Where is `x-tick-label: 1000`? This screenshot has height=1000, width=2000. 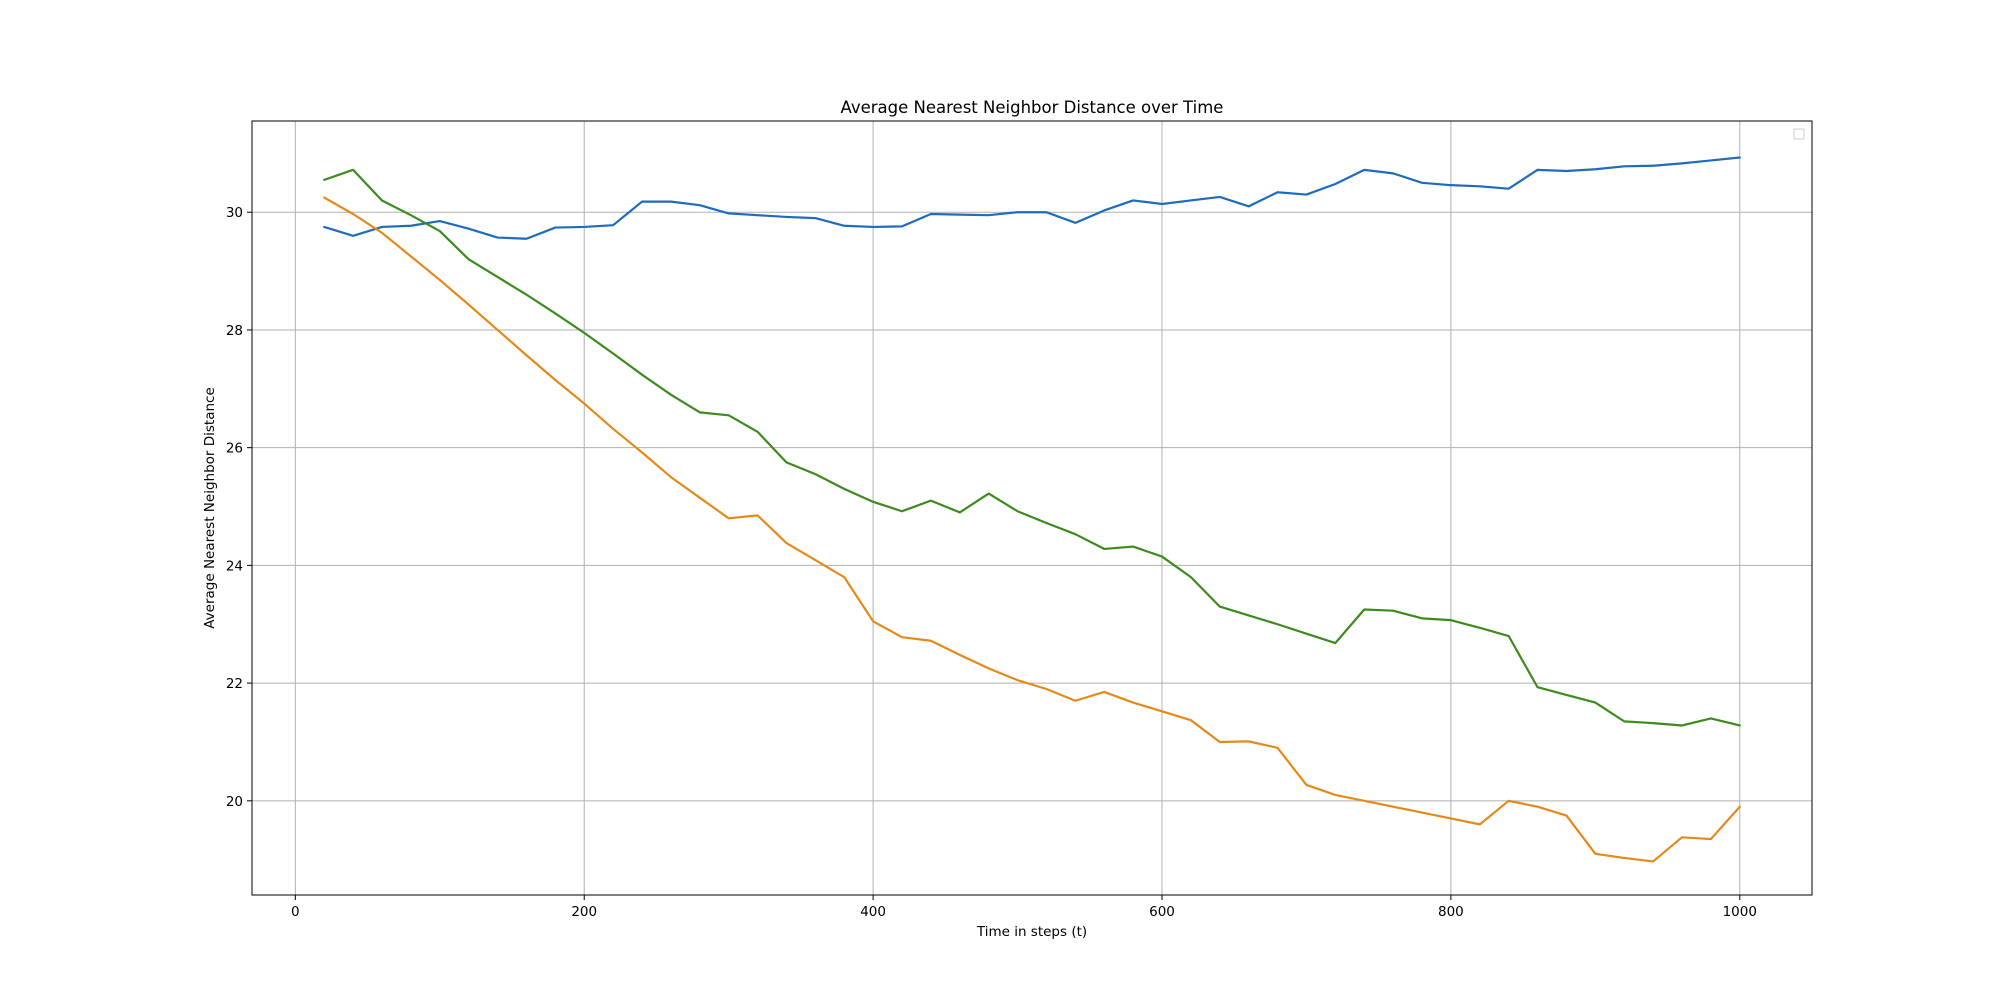
x-tick-label: 1000 is located at coordinates (1740, 912).